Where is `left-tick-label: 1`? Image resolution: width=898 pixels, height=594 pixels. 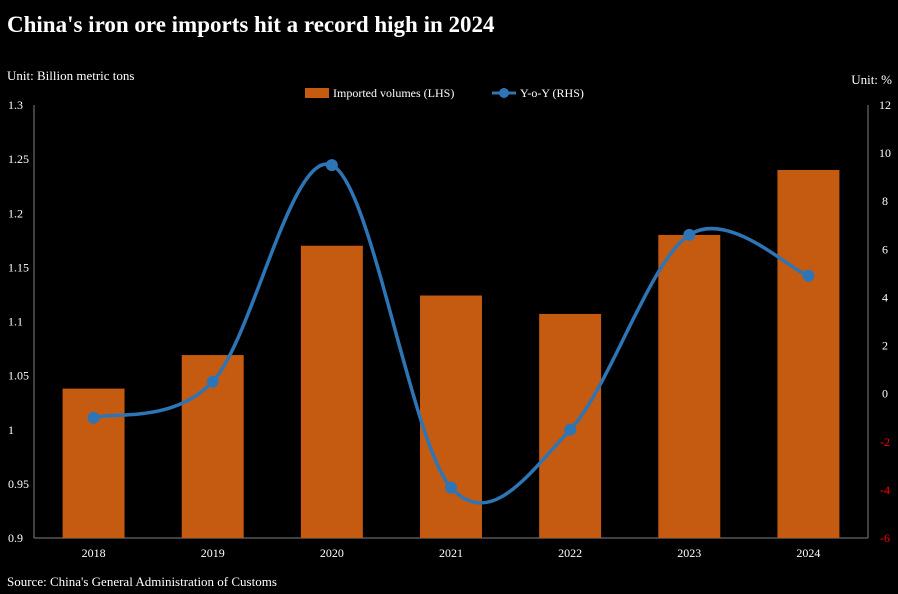 left-tick-label: 1 is located at coordinates (11, 430).